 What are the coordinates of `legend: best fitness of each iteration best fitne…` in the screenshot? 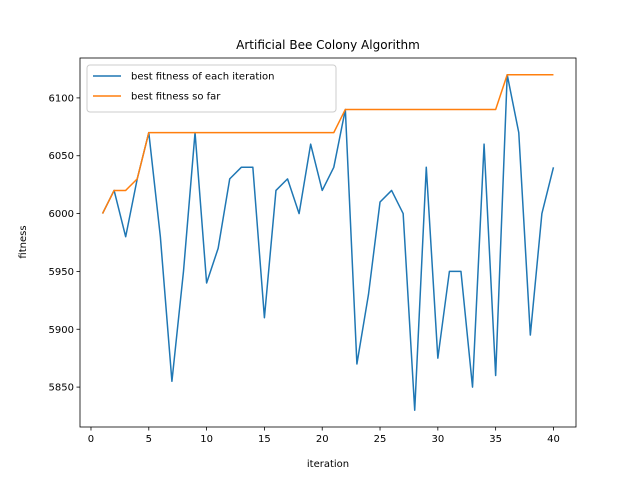 It's located at (211, 88).